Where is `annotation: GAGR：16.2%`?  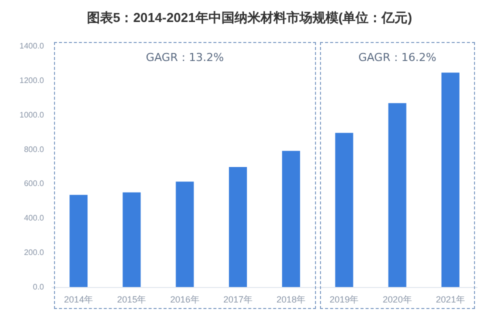 annotation: GAGR：16.2% is located at coordinates (397, 57).